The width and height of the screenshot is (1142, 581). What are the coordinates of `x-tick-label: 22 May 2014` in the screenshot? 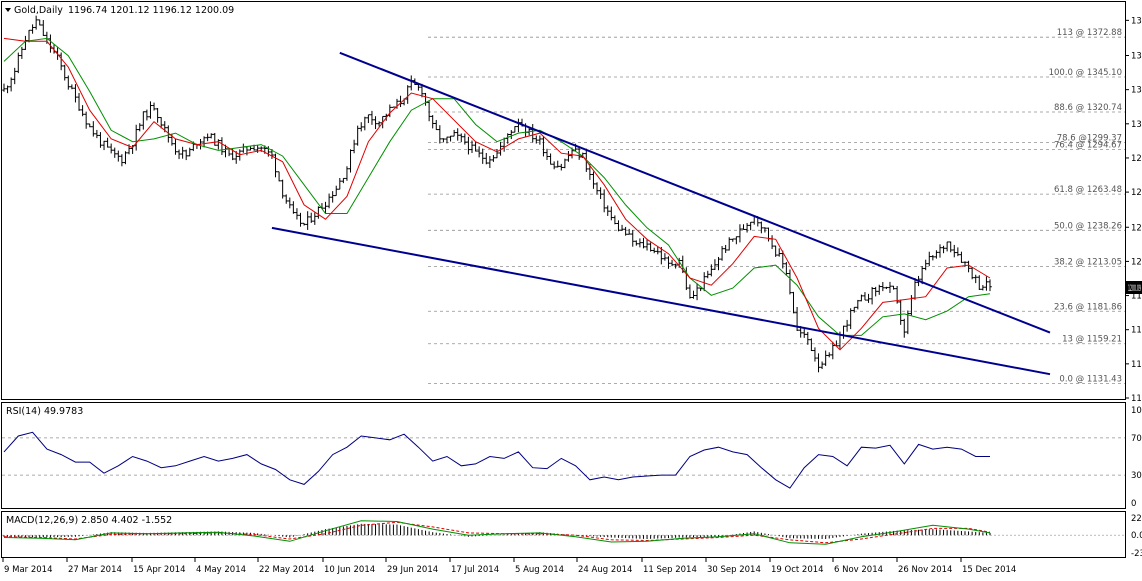 It's located at (286, 570).